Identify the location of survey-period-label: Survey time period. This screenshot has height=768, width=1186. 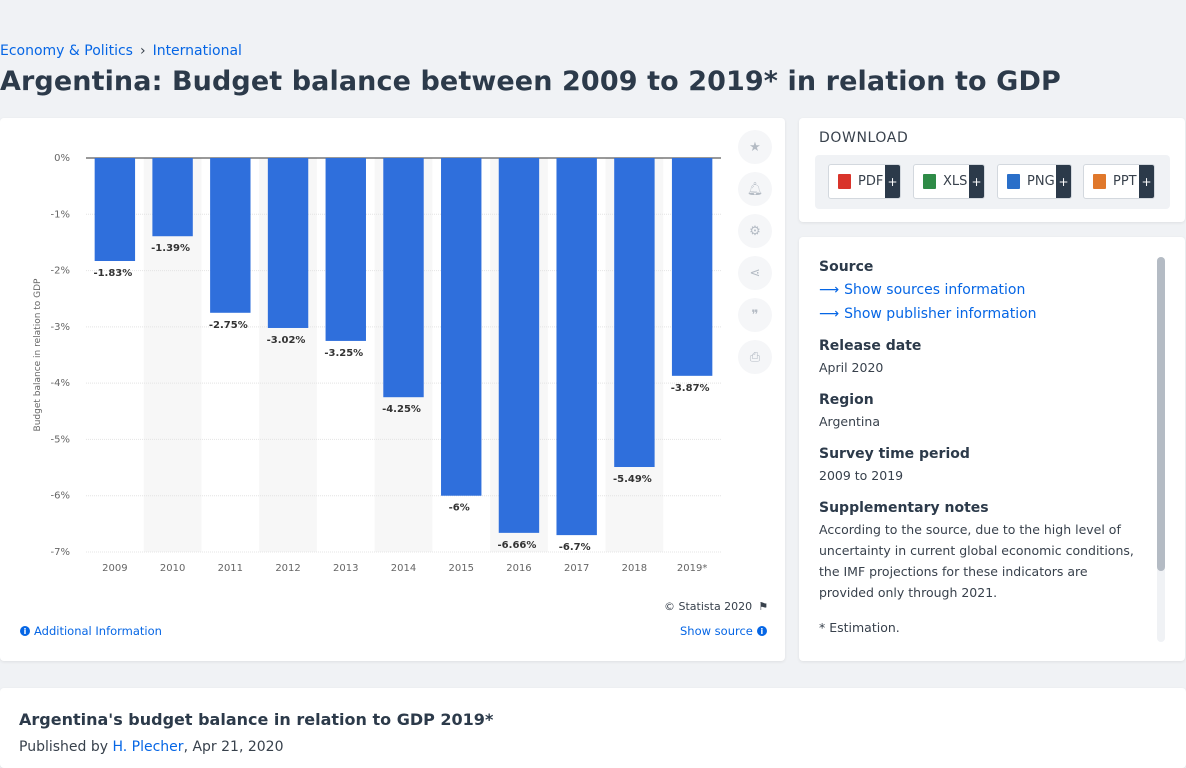
(894, 454).